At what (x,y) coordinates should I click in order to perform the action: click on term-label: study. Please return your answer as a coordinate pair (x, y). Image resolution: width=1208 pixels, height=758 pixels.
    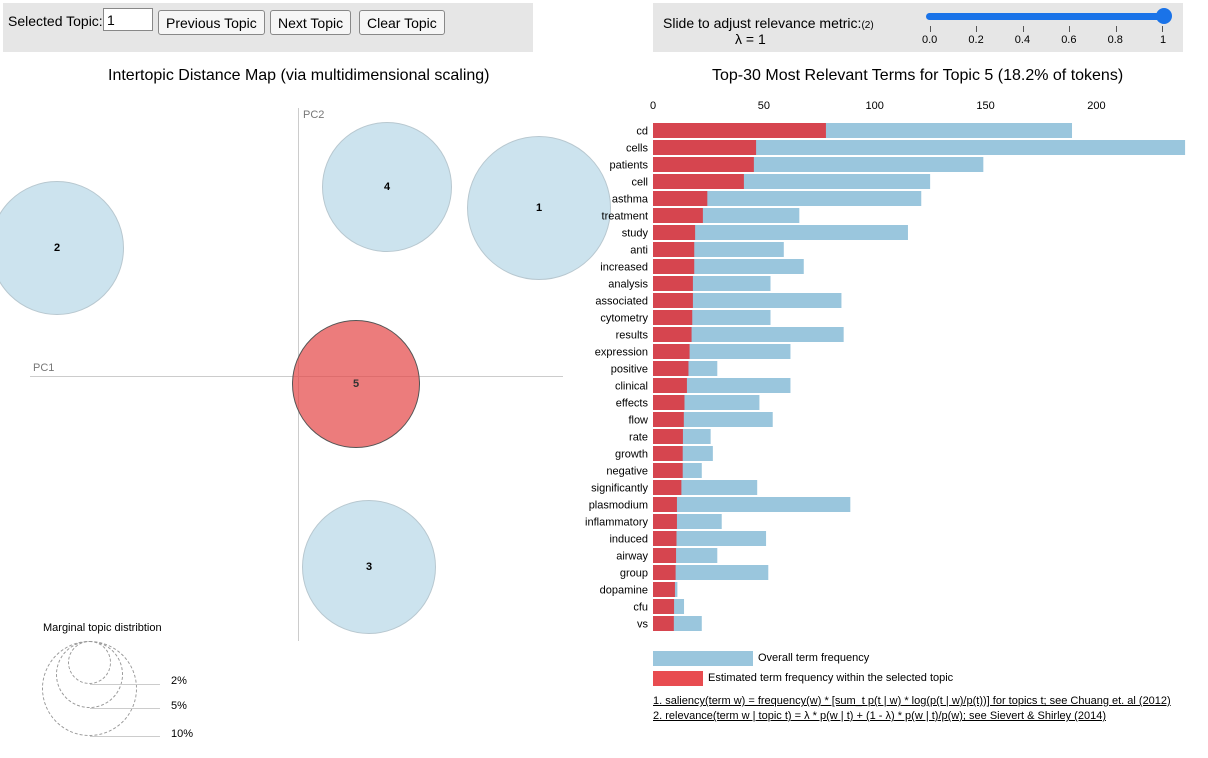
    Looking at the image, I should click on (635, 234).